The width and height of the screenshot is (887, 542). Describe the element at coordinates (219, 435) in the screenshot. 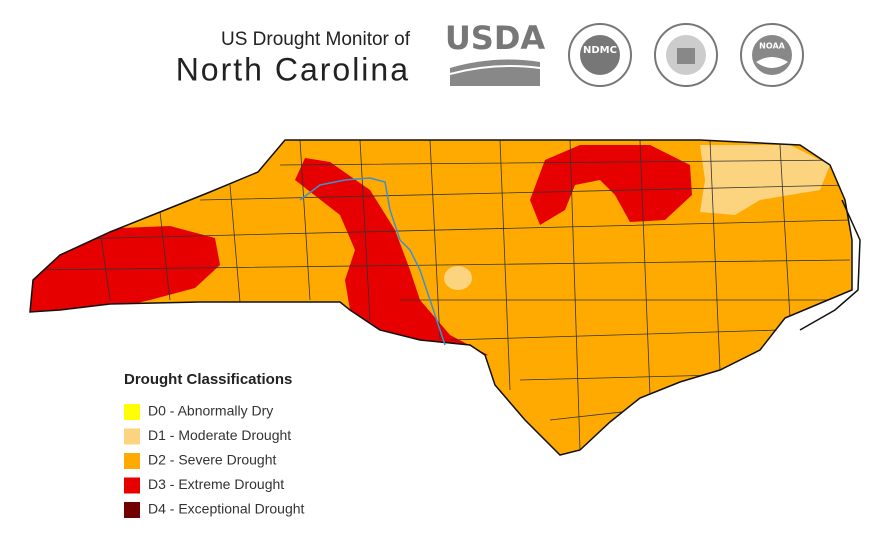

I see `legend-label: D1 - Moderate Drought` at that location.